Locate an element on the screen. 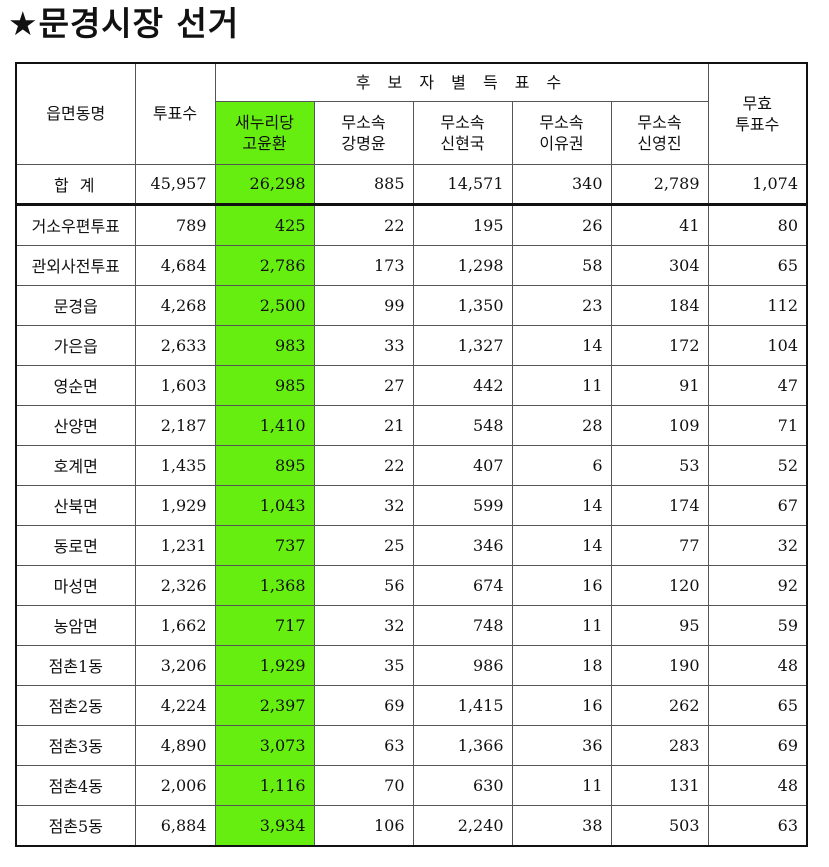 This screenshot has width=829, height=867. header-total-votes: 투표수 is located at coordinates (175, 113).